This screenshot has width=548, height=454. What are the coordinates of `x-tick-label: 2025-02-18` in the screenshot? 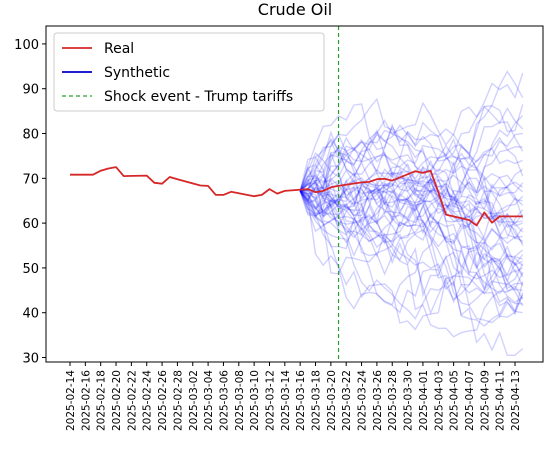 It's located at (102, 400).